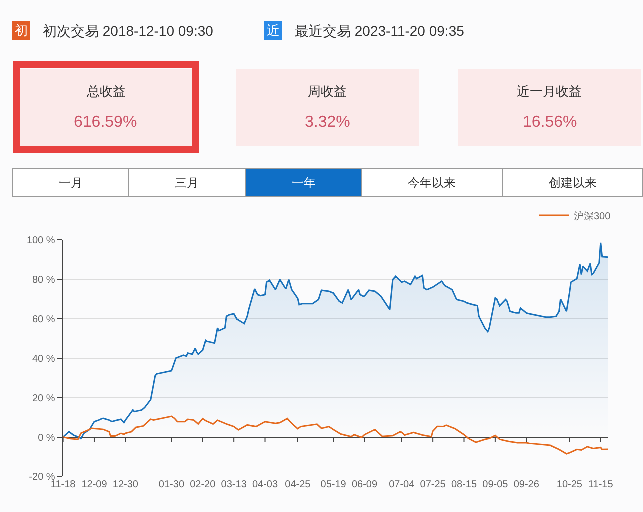 The height and width of the screenshot is (512, 643). I want to click on x-tick-label: 01-30, so click(171, 485).